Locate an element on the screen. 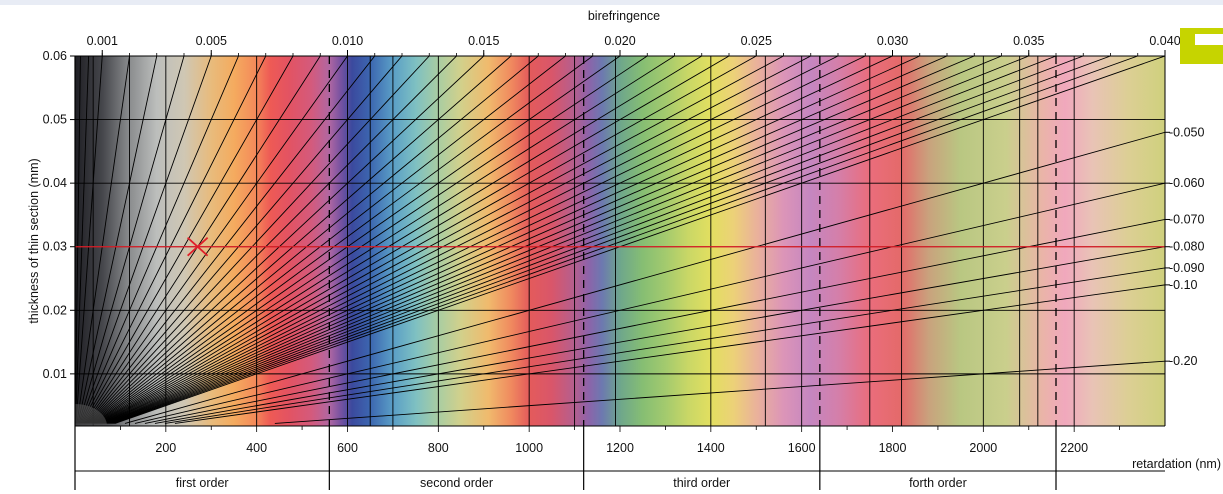  y-tick-label: 0.06 is located at coordinates (55, 56).